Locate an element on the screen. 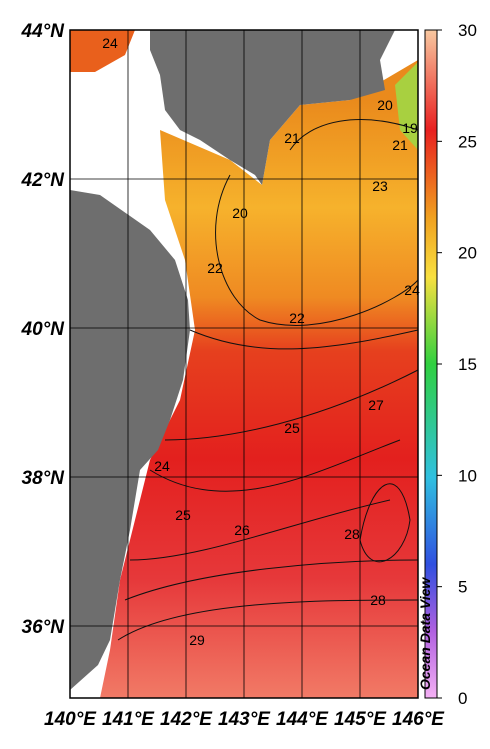 The height and width of the screenshot is (749, 490). x-tick-label: 143°E is located at coordinates (244, 719).